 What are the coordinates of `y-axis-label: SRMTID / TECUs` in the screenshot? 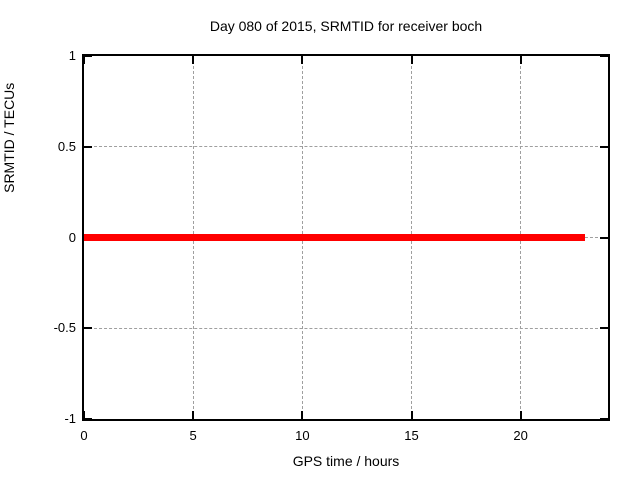 It's located at (9, 137).